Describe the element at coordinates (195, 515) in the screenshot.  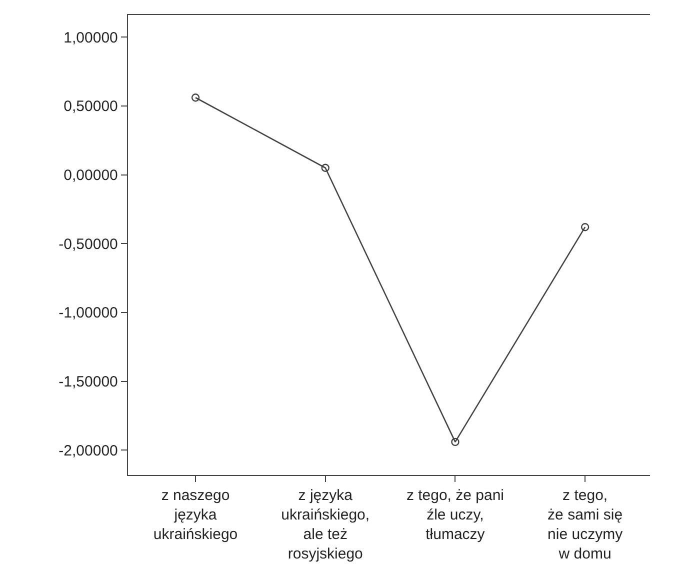
I see `x-tick-label: z naszego języka ukraińskiego` at that location.